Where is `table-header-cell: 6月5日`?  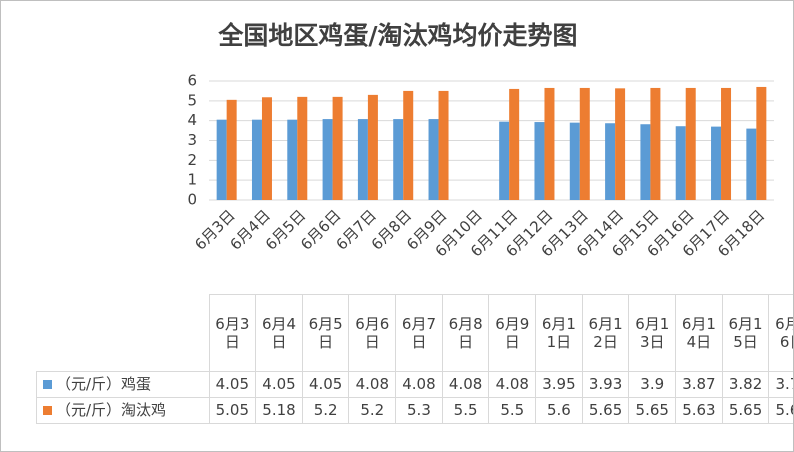
table-header-cell: 6月5日 is located at coordinates (325, 333).